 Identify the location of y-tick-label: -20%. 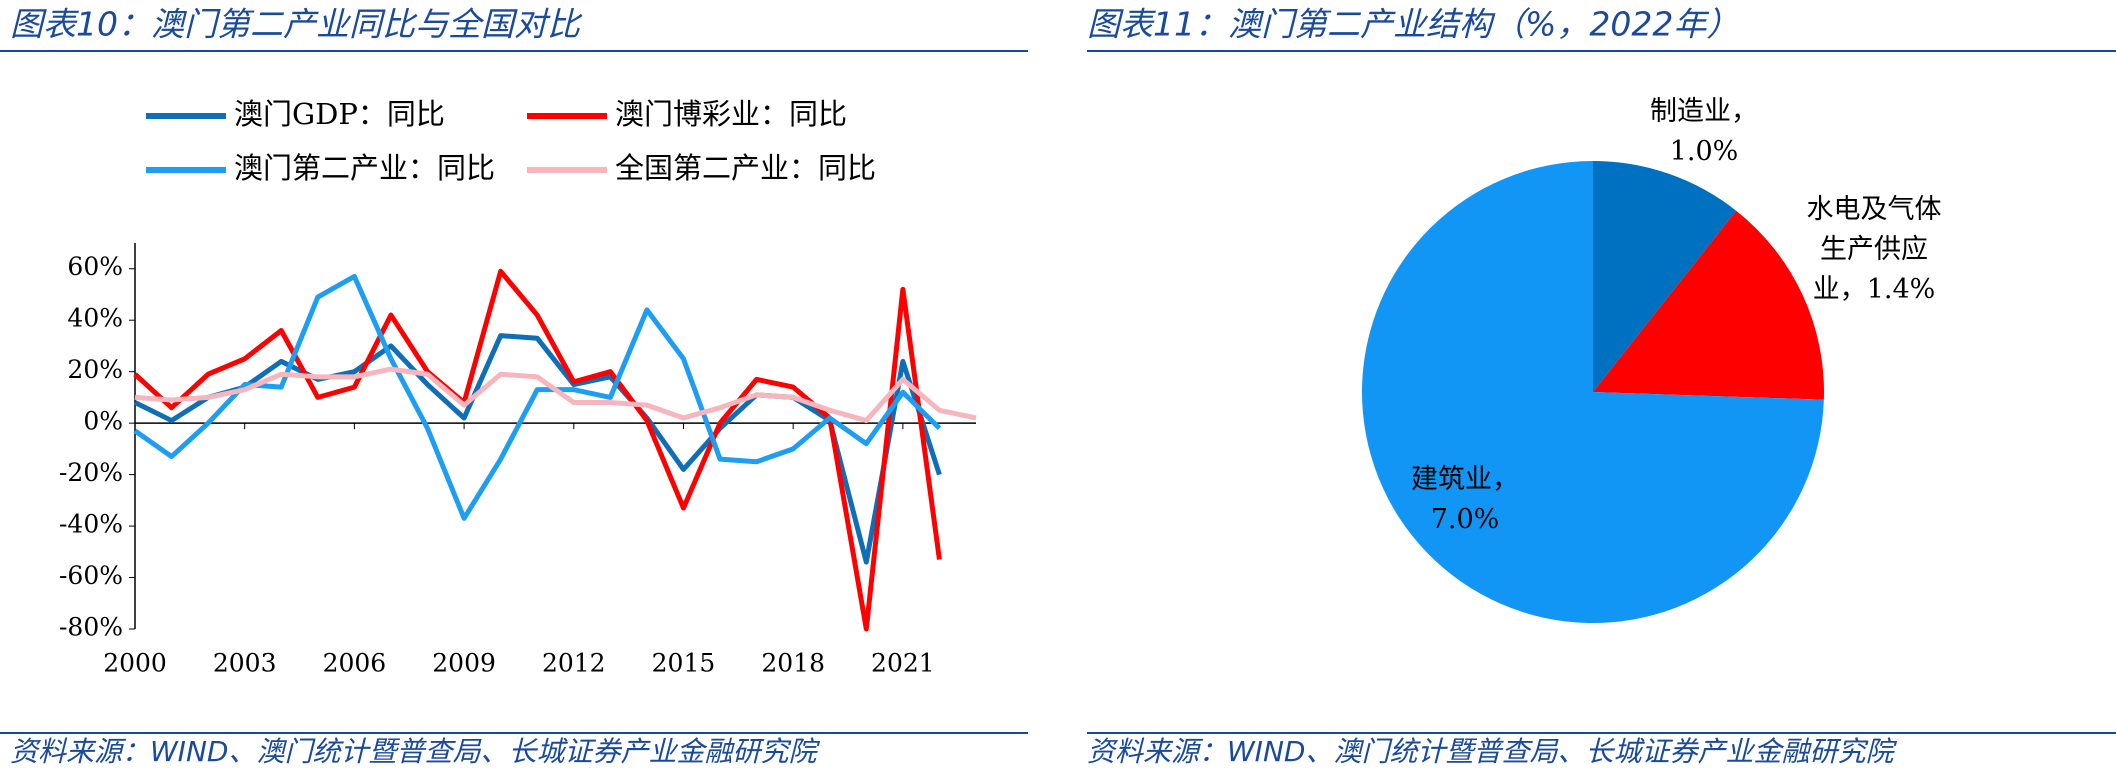
(91, 472).